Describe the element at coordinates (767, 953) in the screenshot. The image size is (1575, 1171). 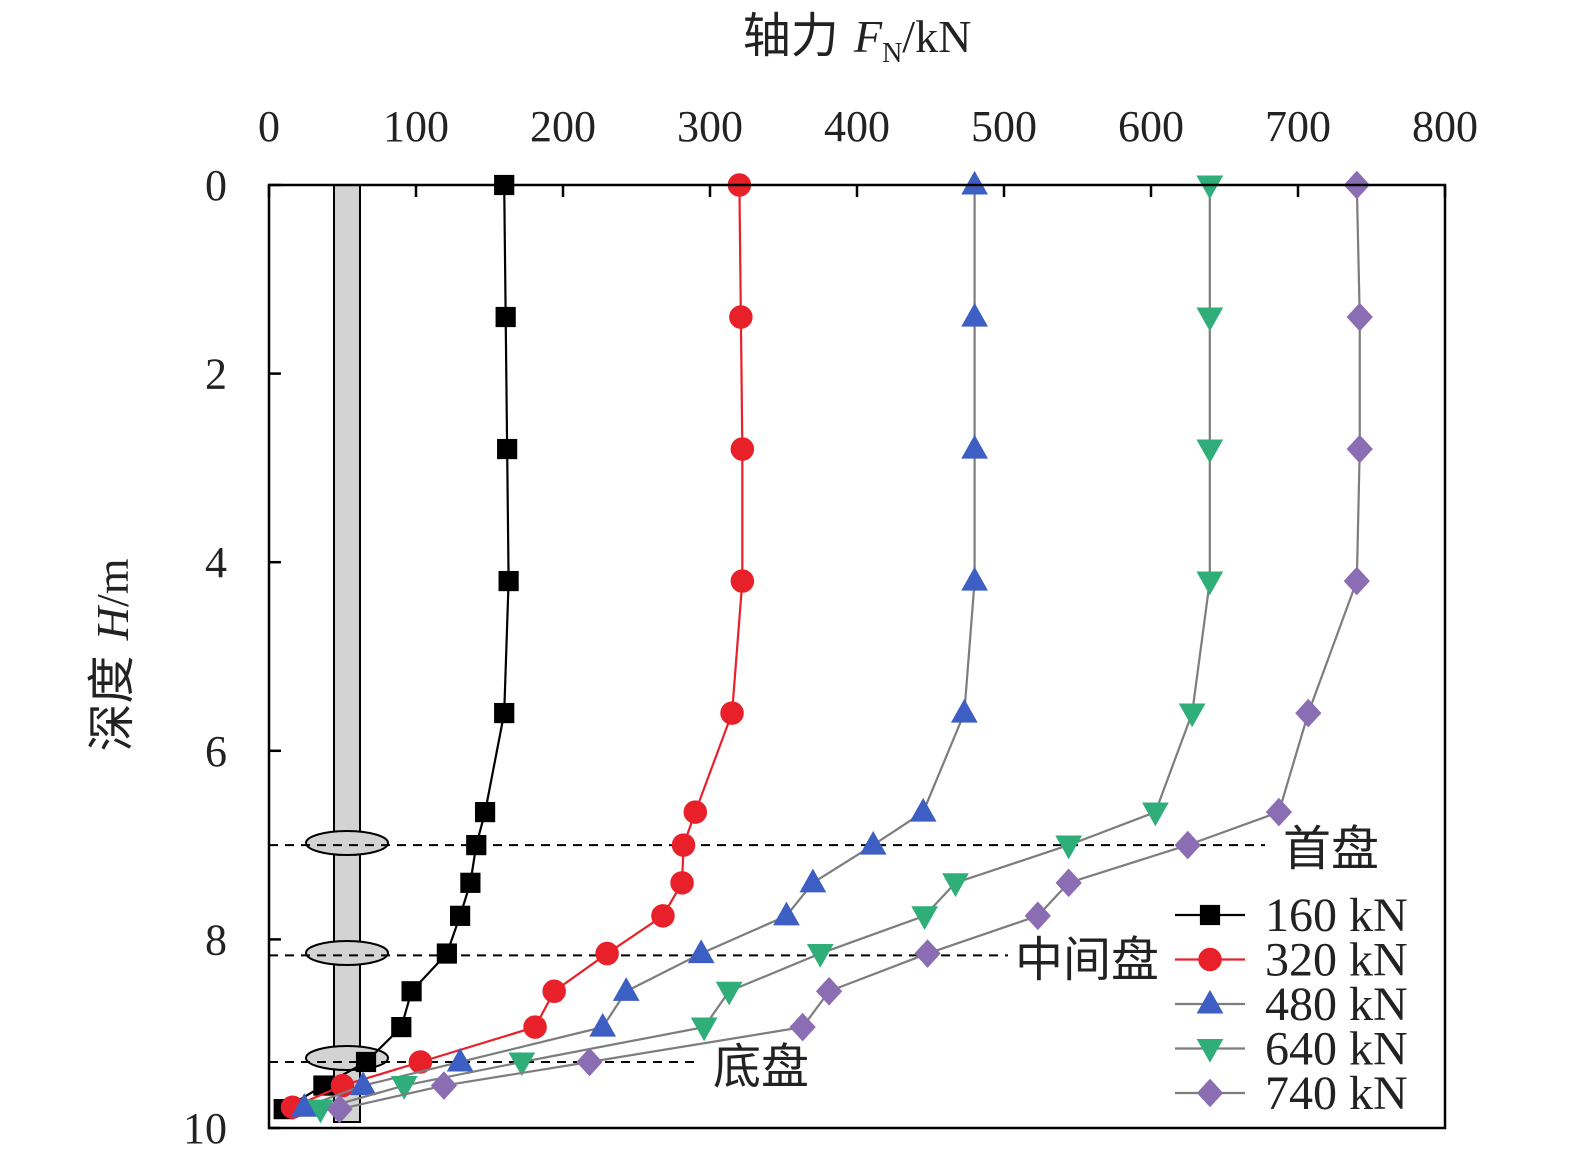
I see `plate-depth-lines` at that location.